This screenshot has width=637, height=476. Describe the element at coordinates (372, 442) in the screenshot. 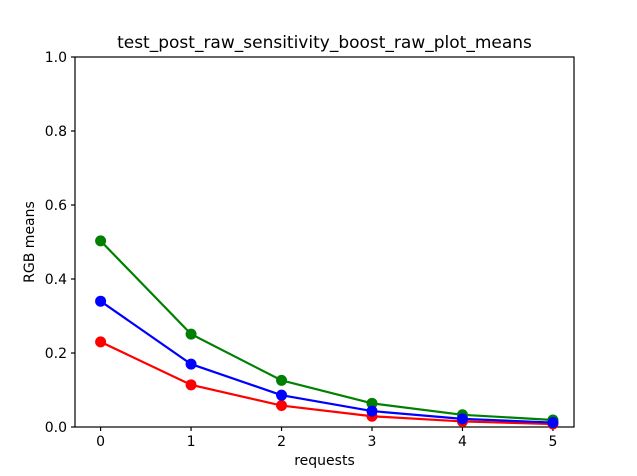

I see `x-tick-label: 3` at that location.